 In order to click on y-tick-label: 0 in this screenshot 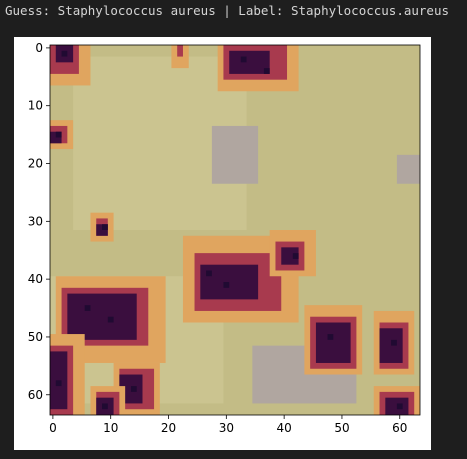, I will do `click(39, 48)`.